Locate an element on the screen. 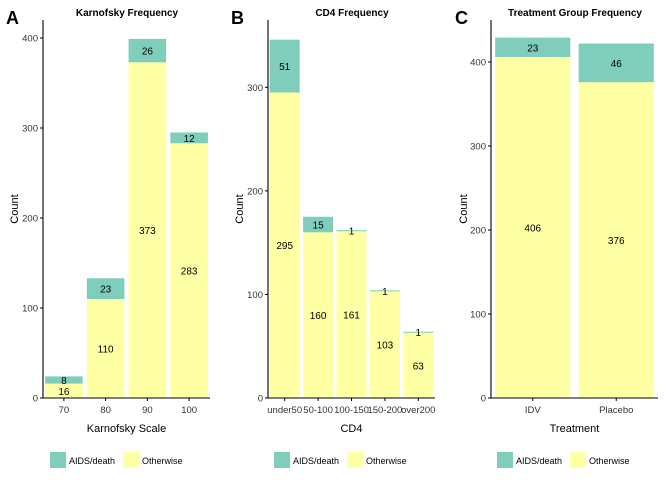 Image resolution: width=672 pixels, height=485 pixels. panel-a-label-aids-death-1: 23 is located at coordinates (106, 290).